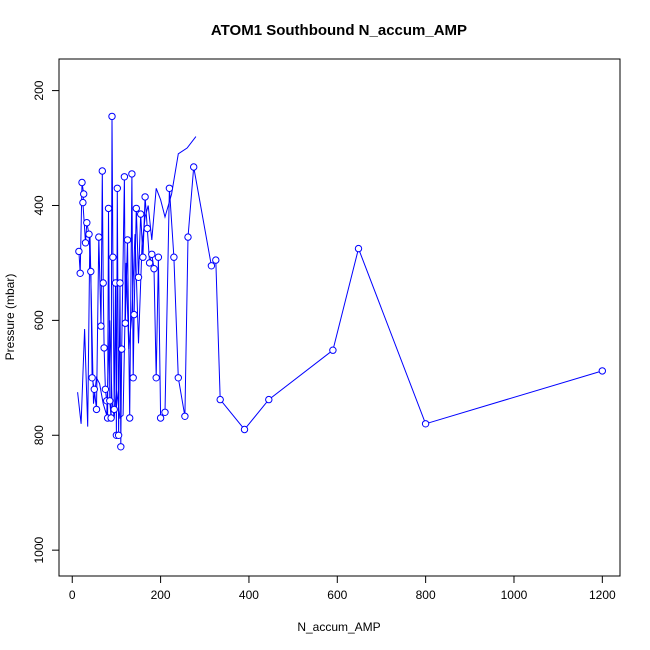  Describe the element at coordinates (39, 90) in the screenshot. I see `y-tick-label: 200` at that location.